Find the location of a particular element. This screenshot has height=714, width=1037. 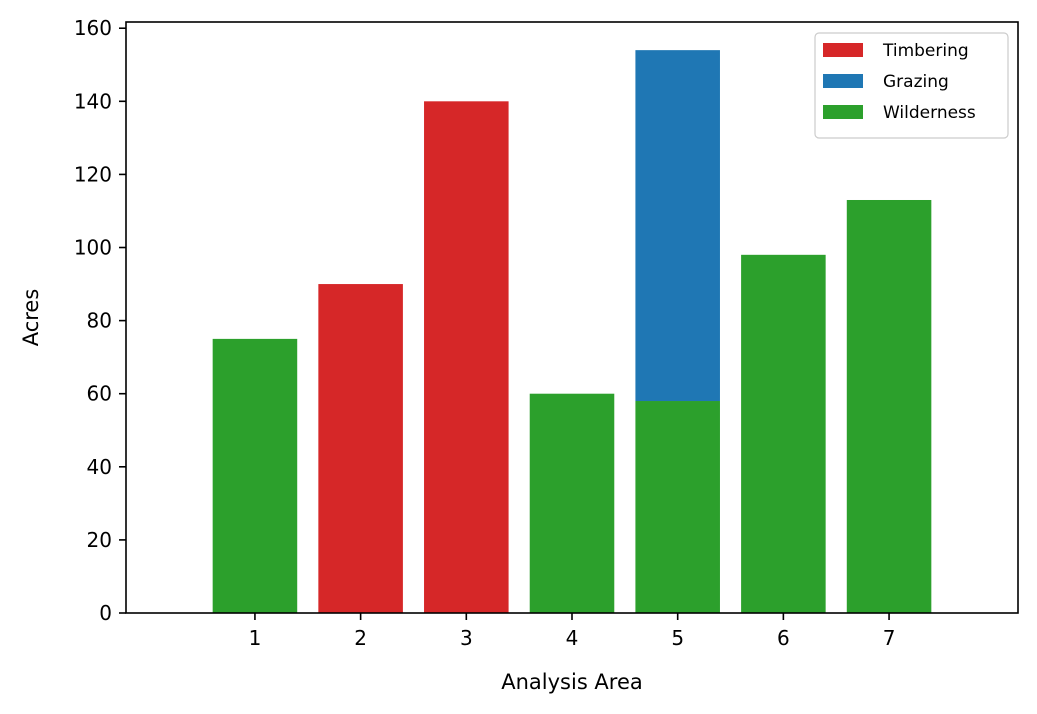

y-tick-label-60: 60 is located at coordinates (99, 394).